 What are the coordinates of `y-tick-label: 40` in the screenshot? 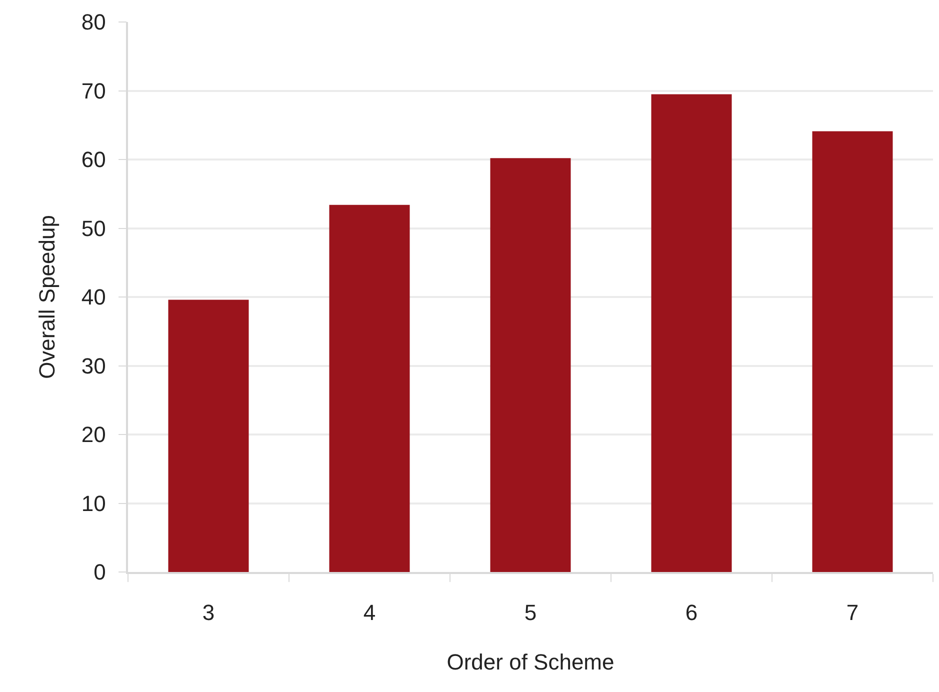 It's located at (93, 297).